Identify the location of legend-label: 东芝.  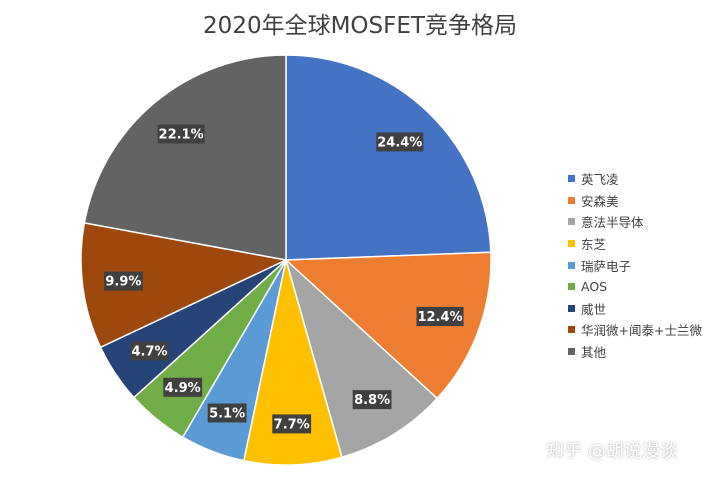
(594, 245).